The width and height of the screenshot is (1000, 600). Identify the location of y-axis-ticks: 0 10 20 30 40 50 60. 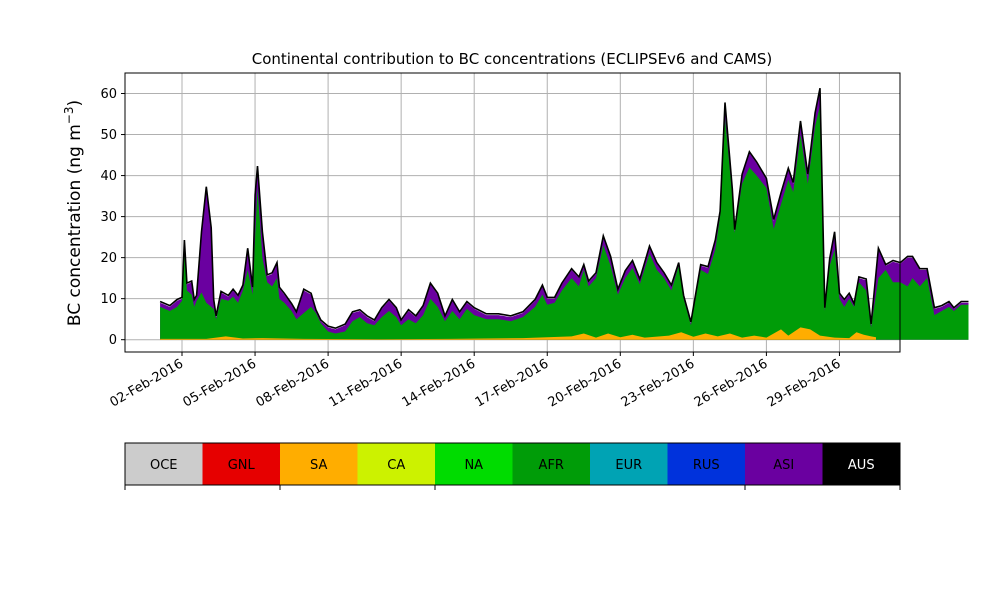
(112, 217).